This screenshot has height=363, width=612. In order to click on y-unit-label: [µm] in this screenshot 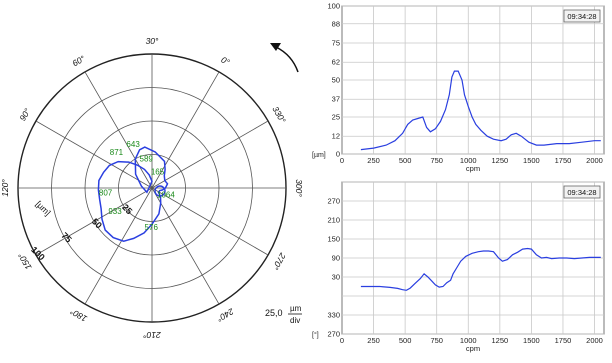, I will do `click(319, 155)`.